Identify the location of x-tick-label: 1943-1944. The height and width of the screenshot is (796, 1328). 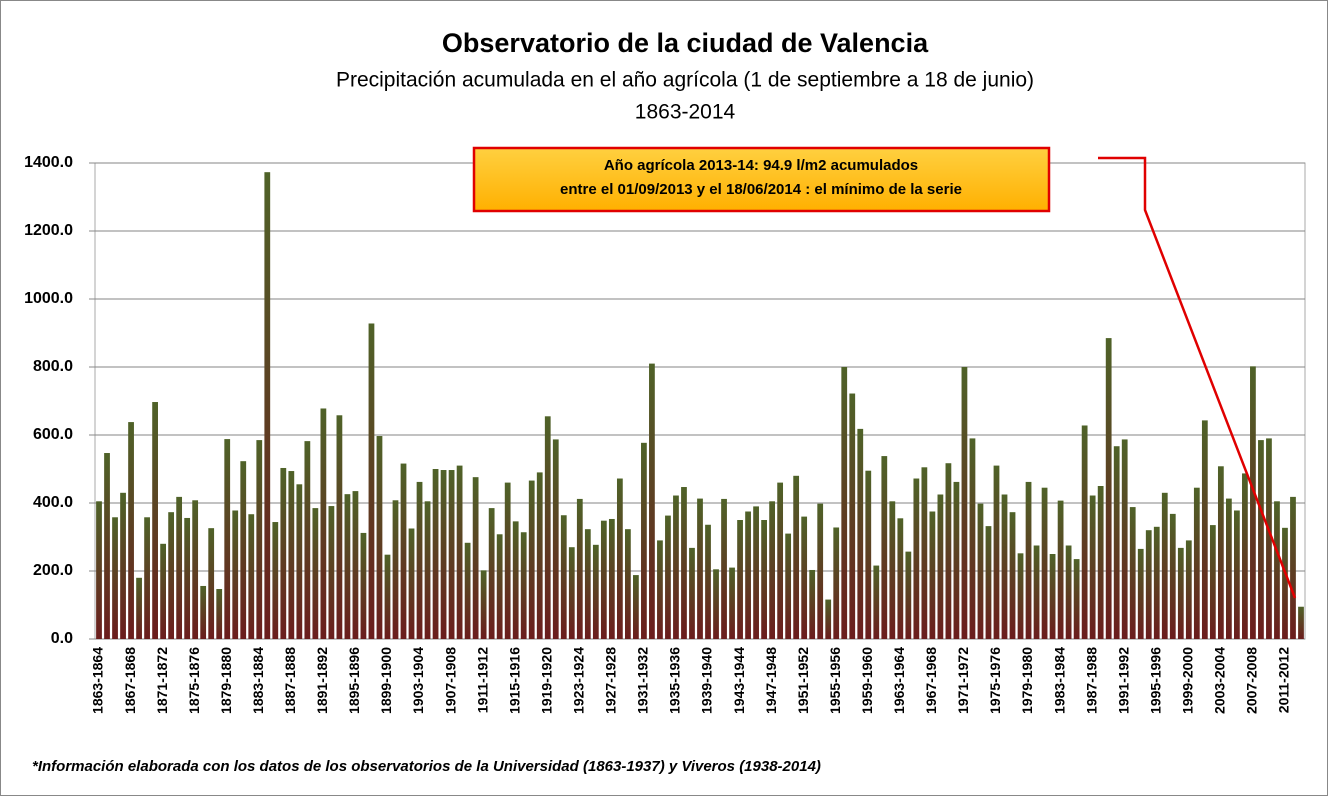
(739, 680).